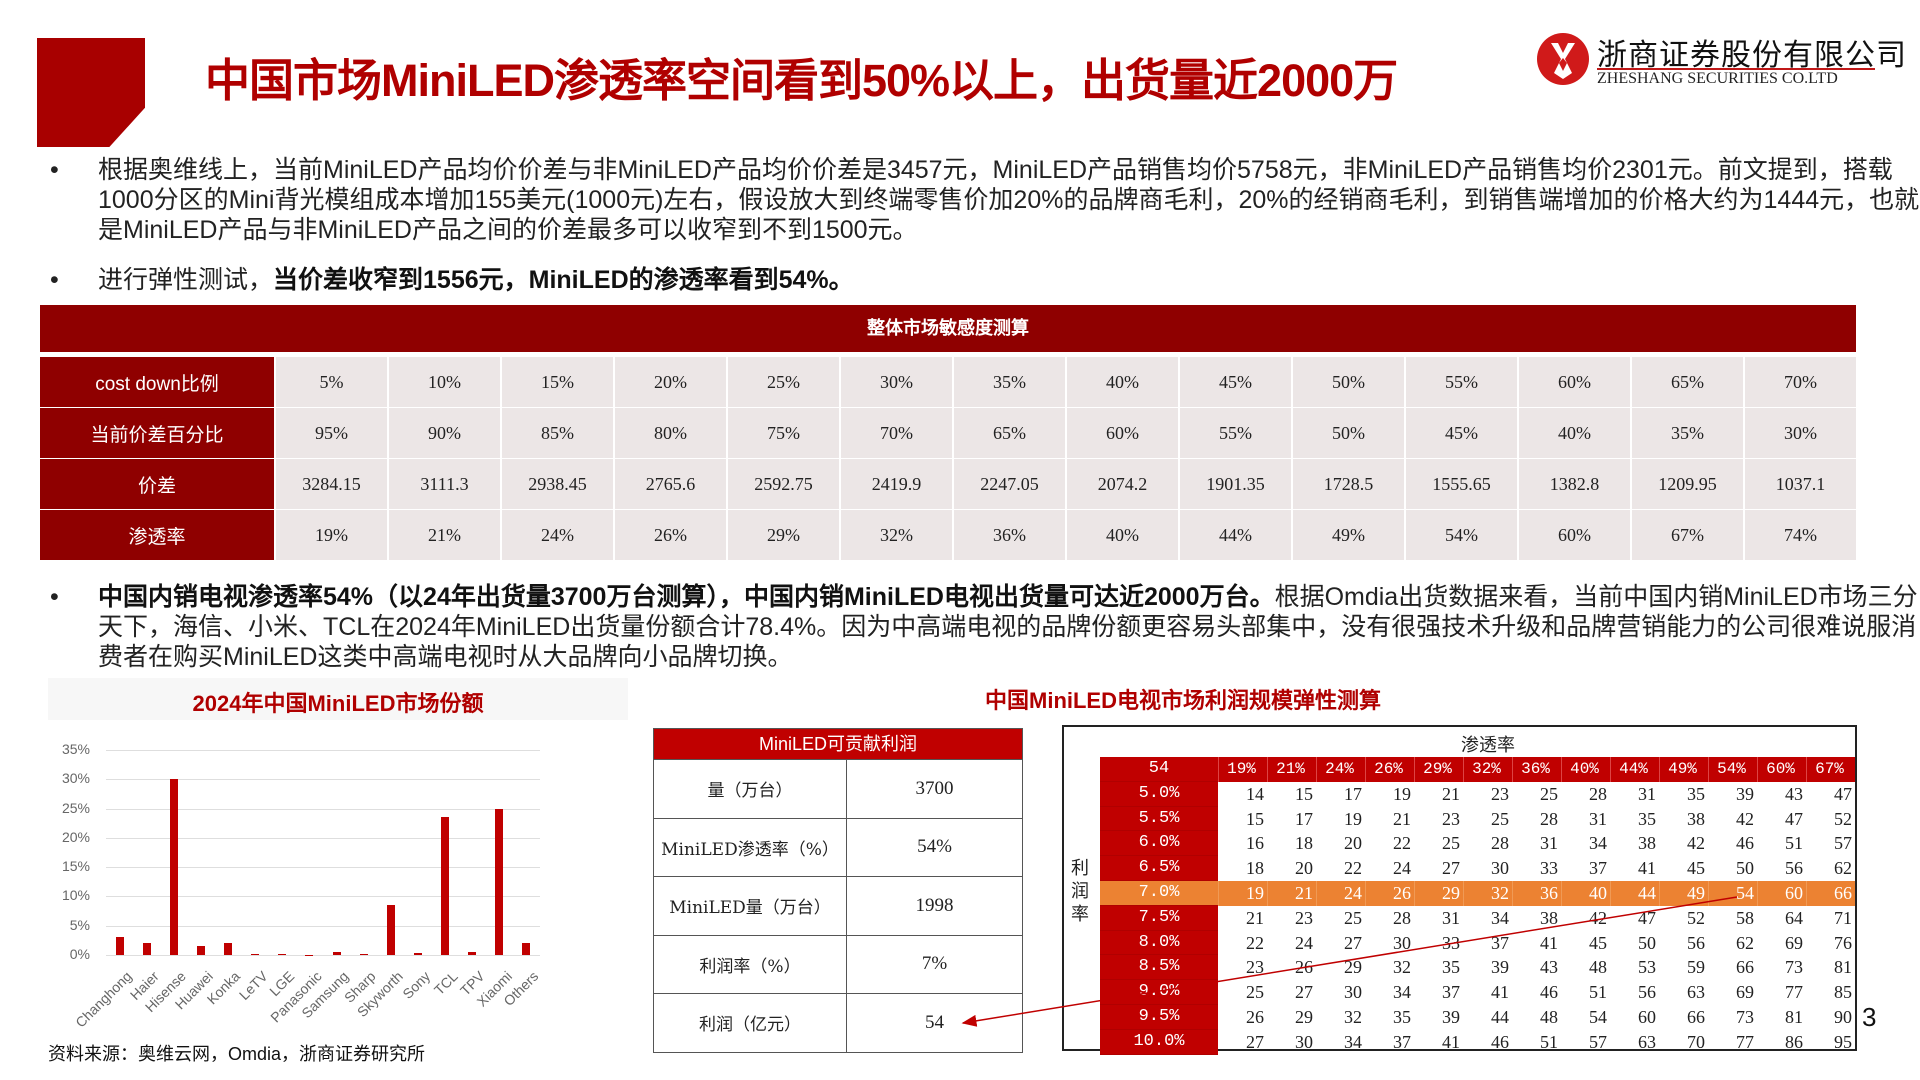  I want to click on elasticity-cell: 63, so click(1647, 1041).